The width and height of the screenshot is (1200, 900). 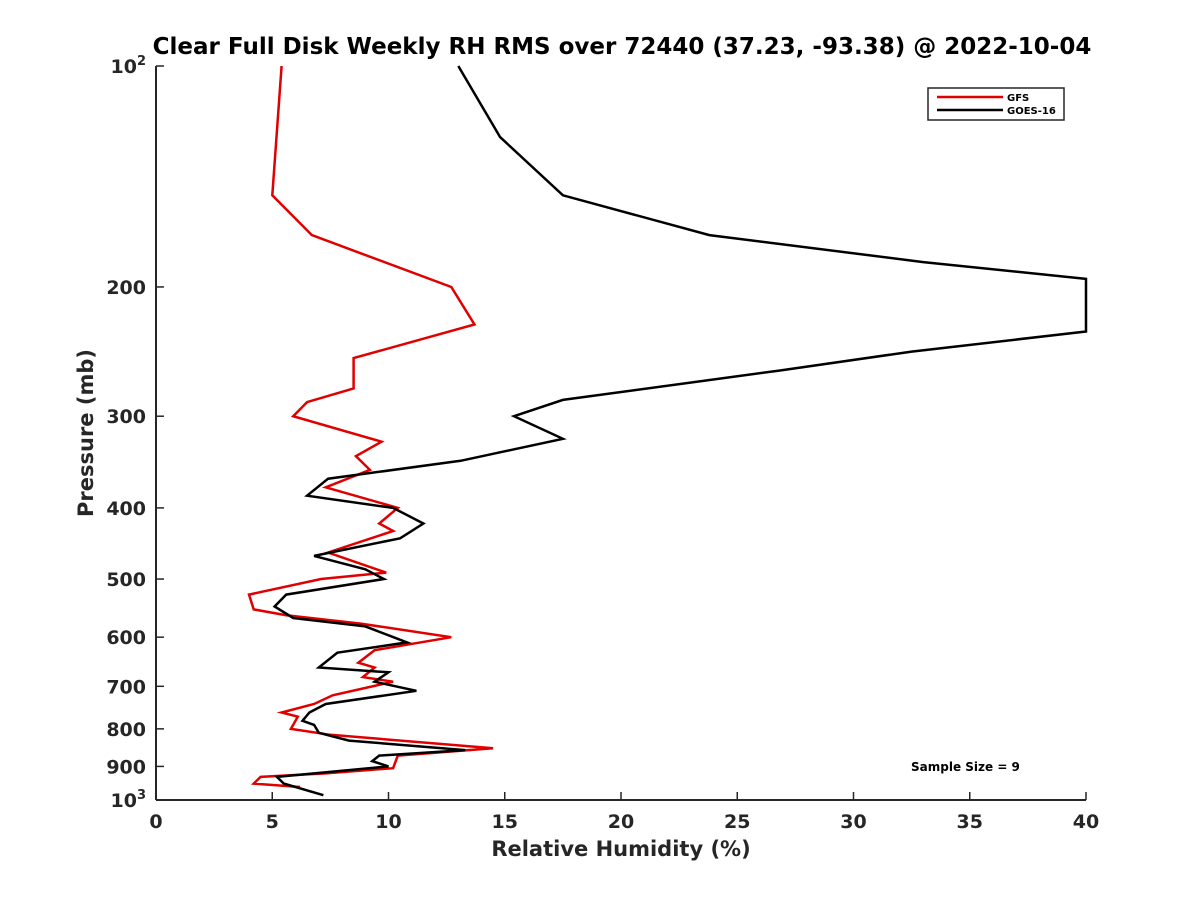 What do you see at coordinates (126, 730) in the screenshot?
I see `y-tick-label: 800` at bounding box center [126, 730].